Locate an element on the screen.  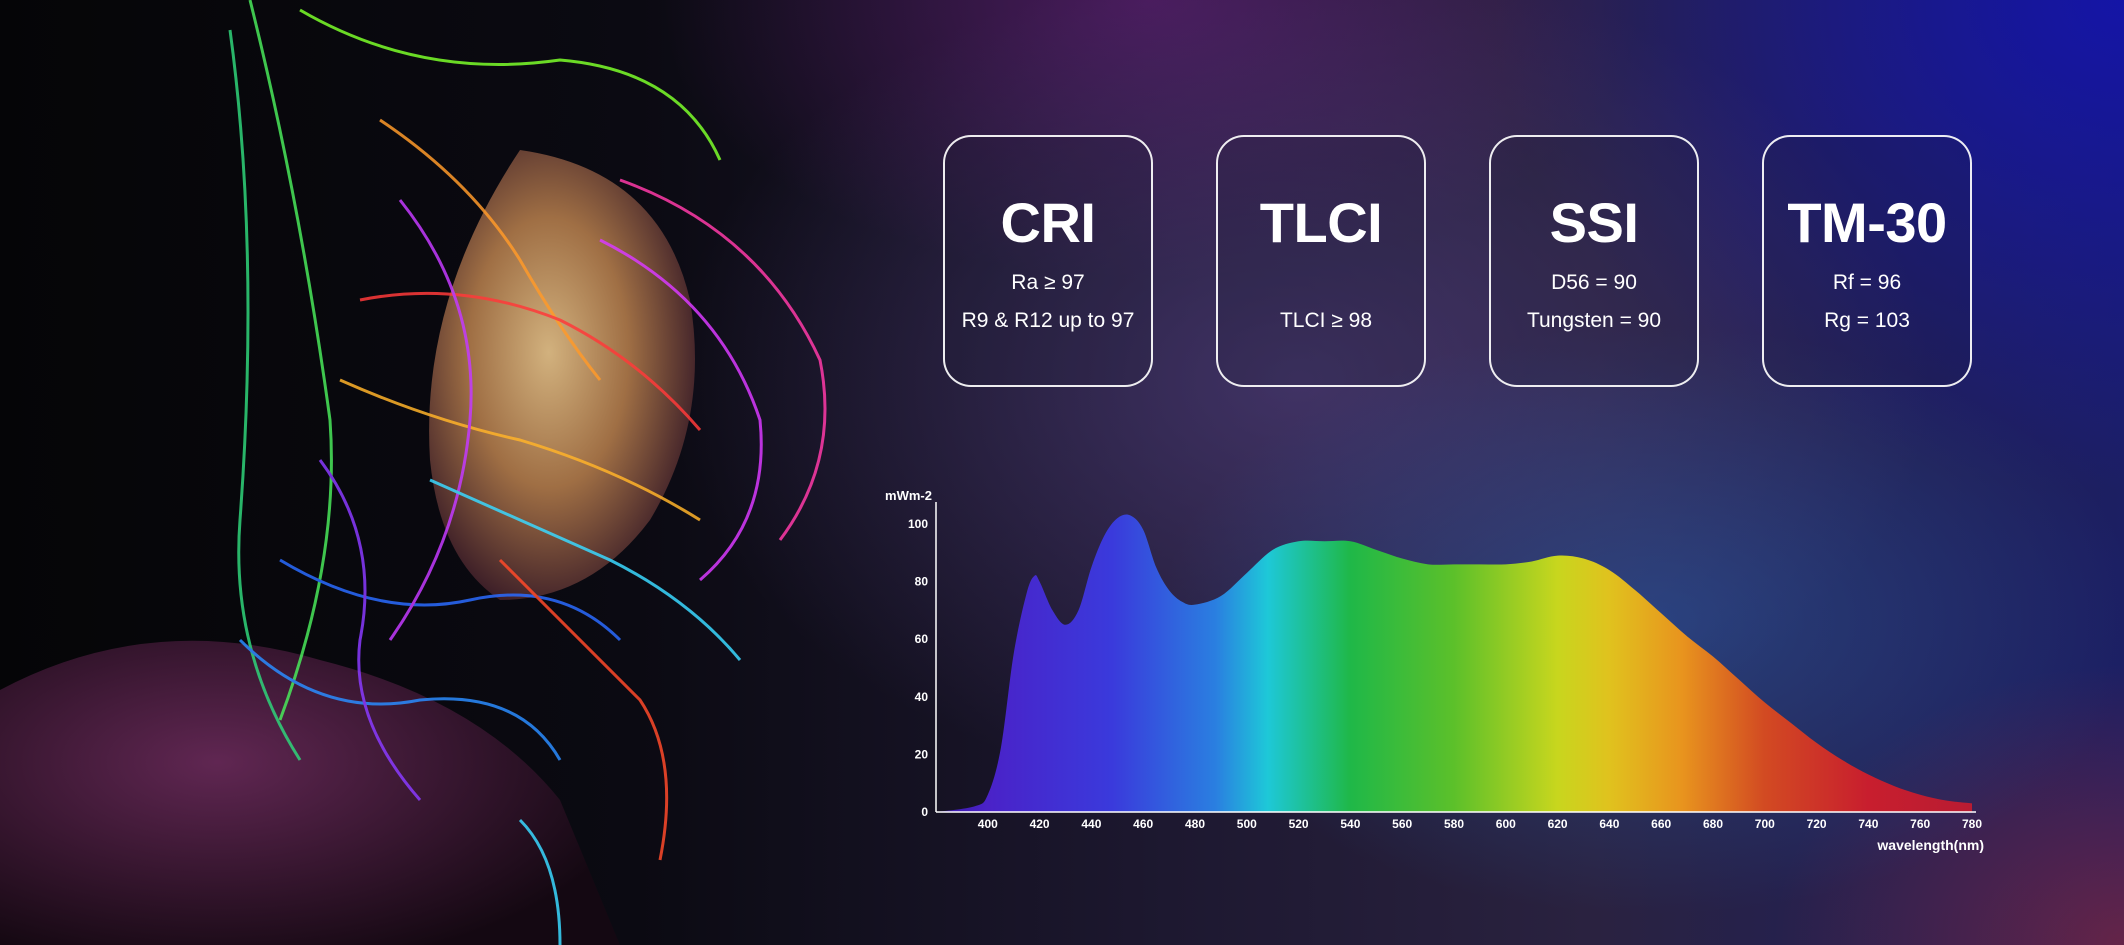
y-tick-label: 80 is located at coordinates (922, 582).